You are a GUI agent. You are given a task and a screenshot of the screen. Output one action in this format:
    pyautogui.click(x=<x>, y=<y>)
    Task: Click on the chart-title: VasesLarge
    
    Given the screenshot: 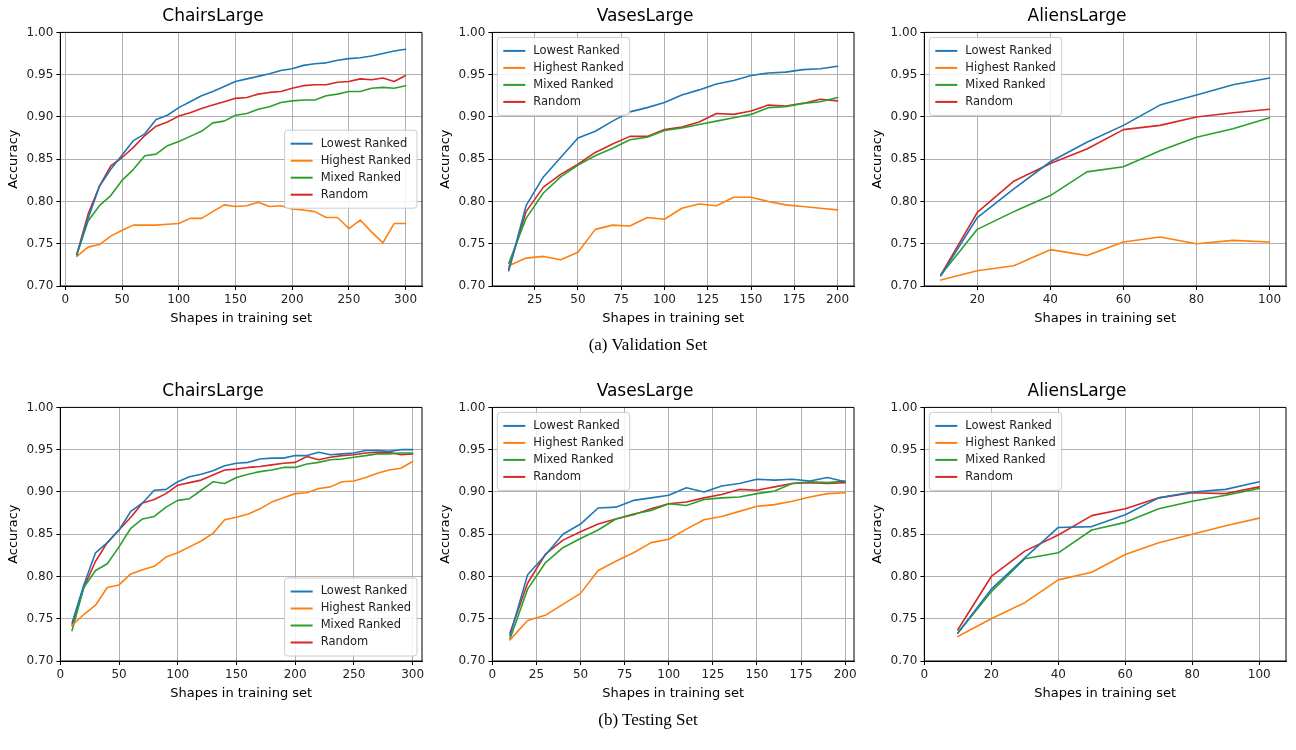 What is the action you would take?
    pyautogui.click(x=645, y=14)
    